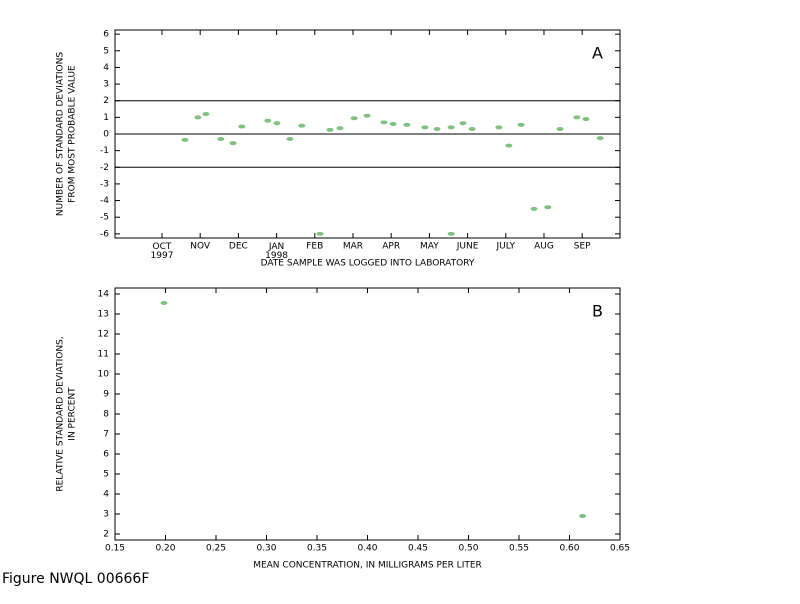 Image resolution: width=800 pixels, height=604 pixels. Describe the element at coordinates (314, 247) in the screenshot. I see `x-tick-label: FEB` at that location.